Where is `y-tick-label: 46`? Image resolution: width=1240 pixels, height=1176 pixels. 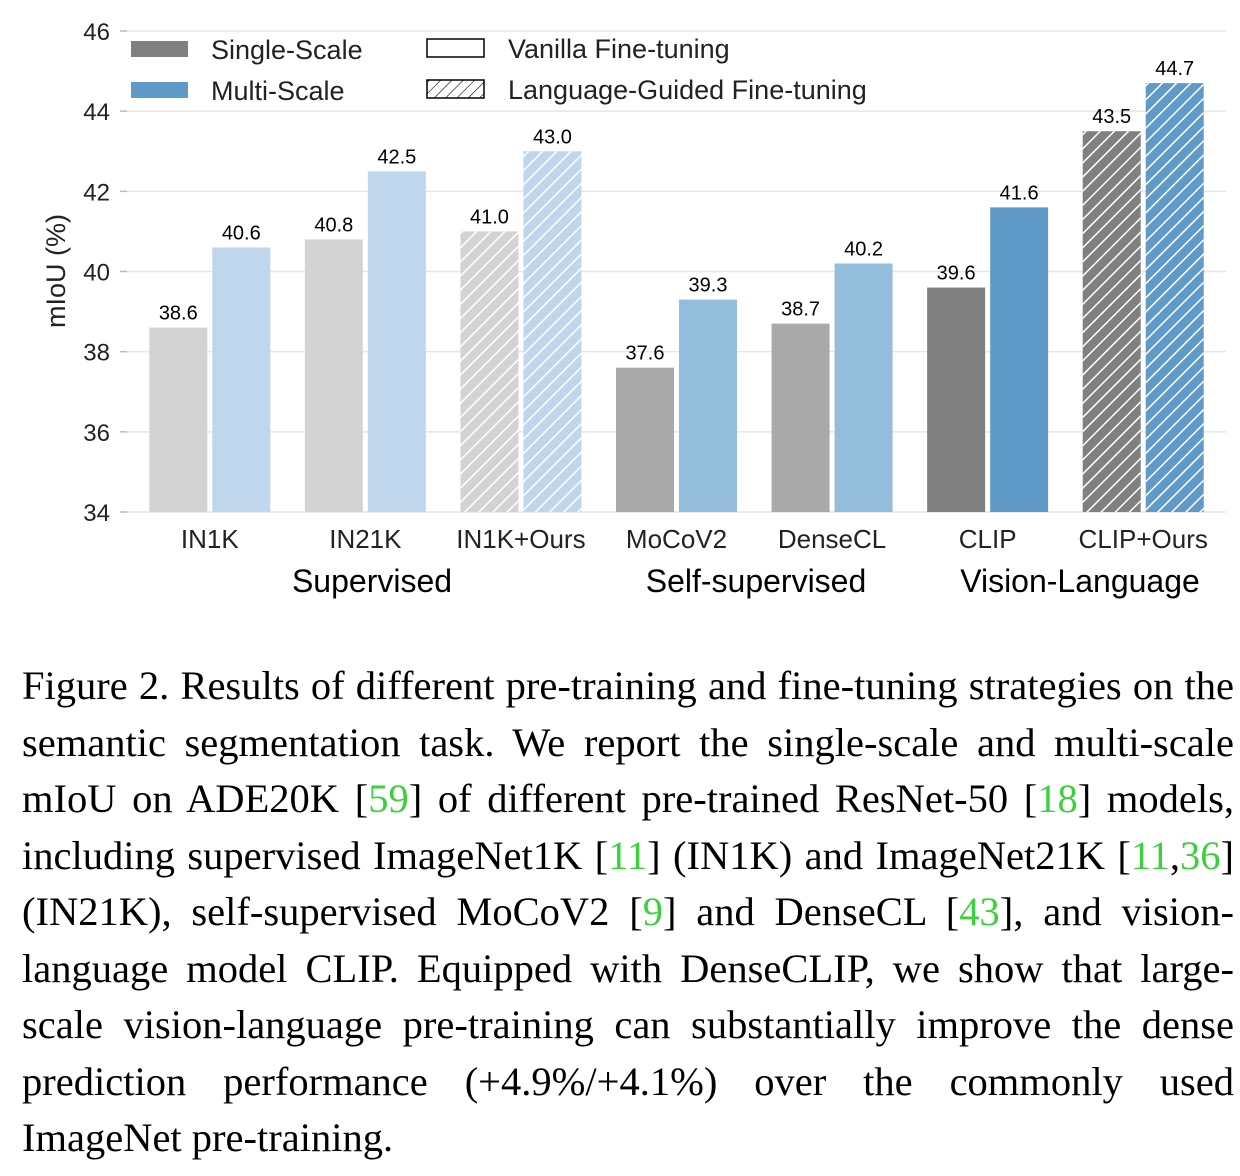
y-tick-label: 46 is located at coordinates (96, 32).